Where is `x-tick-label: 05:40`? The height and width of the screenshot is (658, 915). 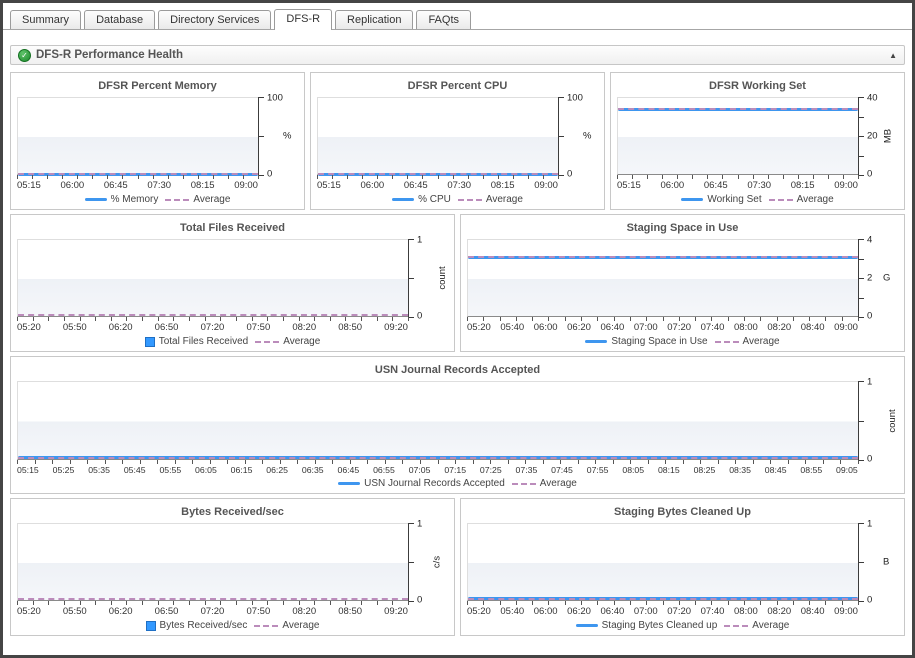 x-tick-label: 05:40 is located at coordinates (512, 611).